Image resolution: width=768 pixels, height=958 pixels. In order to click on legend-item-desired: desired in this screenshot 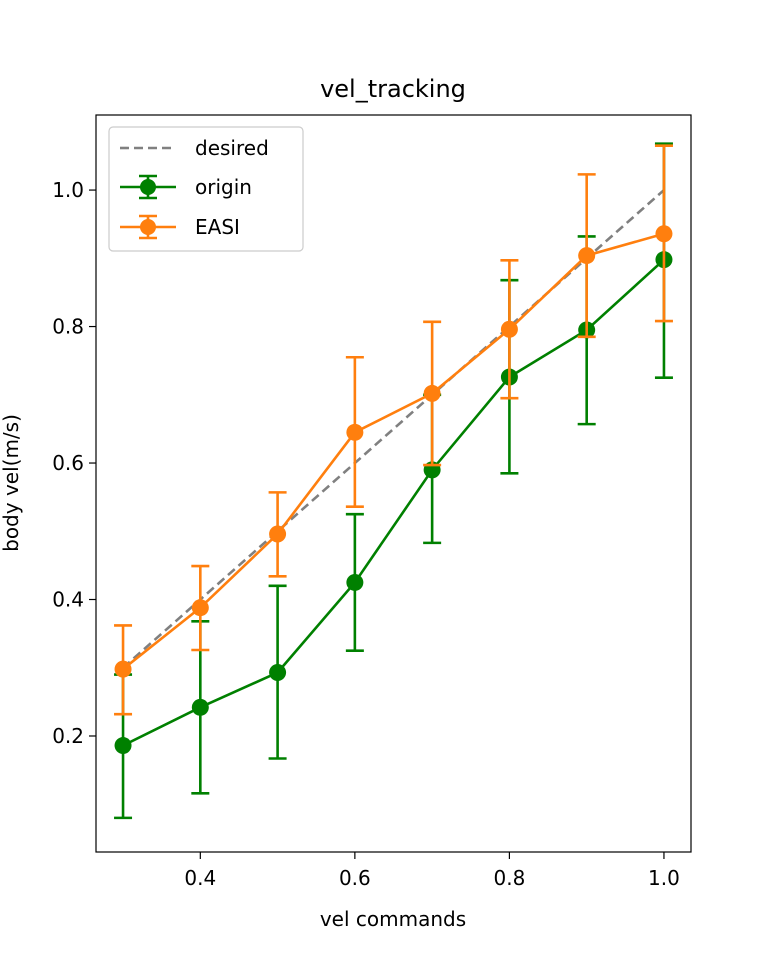, I will do `click(194, 148)`.